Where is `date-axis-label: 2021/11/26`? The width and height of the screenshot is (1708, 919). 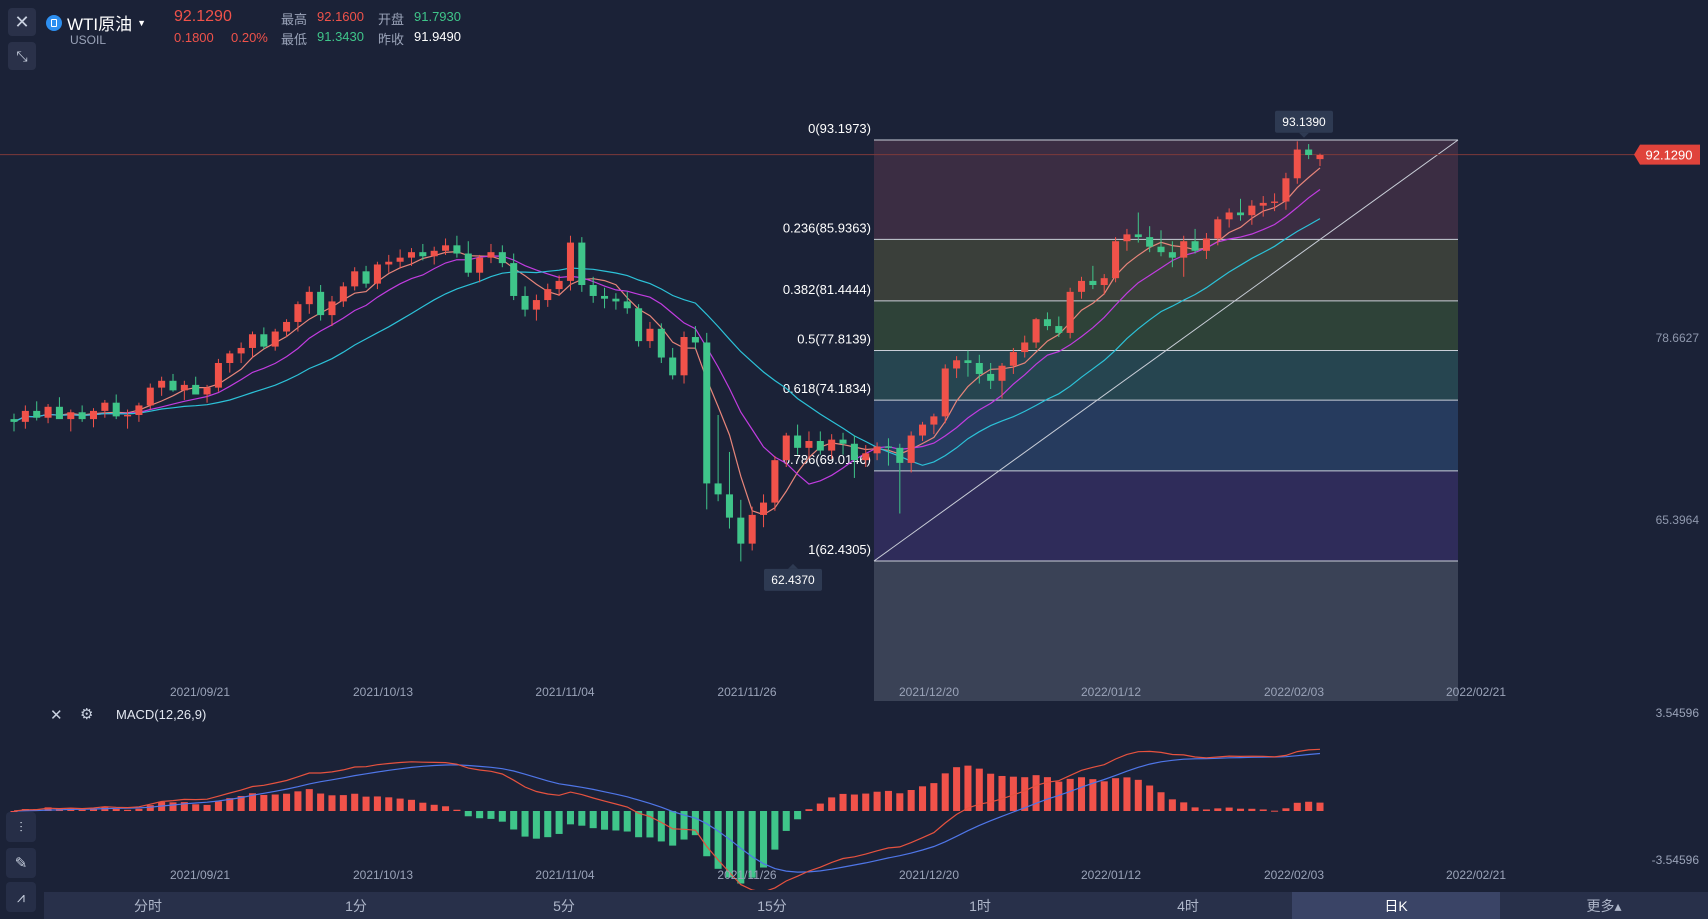
date-axis-label: 2021/11/26 is located at coordinates (746, 692).